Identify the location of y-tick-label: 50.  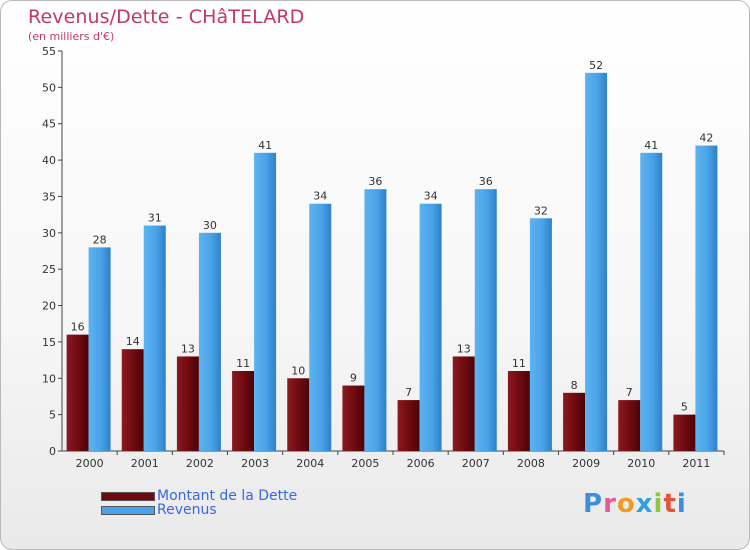
(49, 87).